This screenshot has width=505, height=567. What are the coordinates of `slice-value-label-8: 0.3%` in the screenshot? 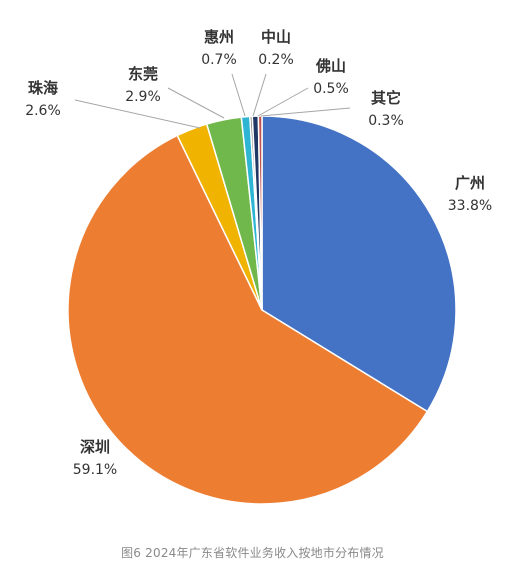 It's located at (386, 121).